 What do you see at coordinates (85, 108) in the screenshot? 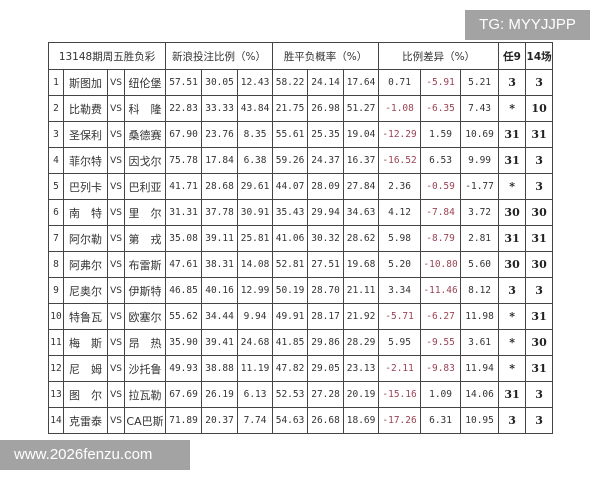
I see `home-team: 比勒费` at bounding box center [85, 108].